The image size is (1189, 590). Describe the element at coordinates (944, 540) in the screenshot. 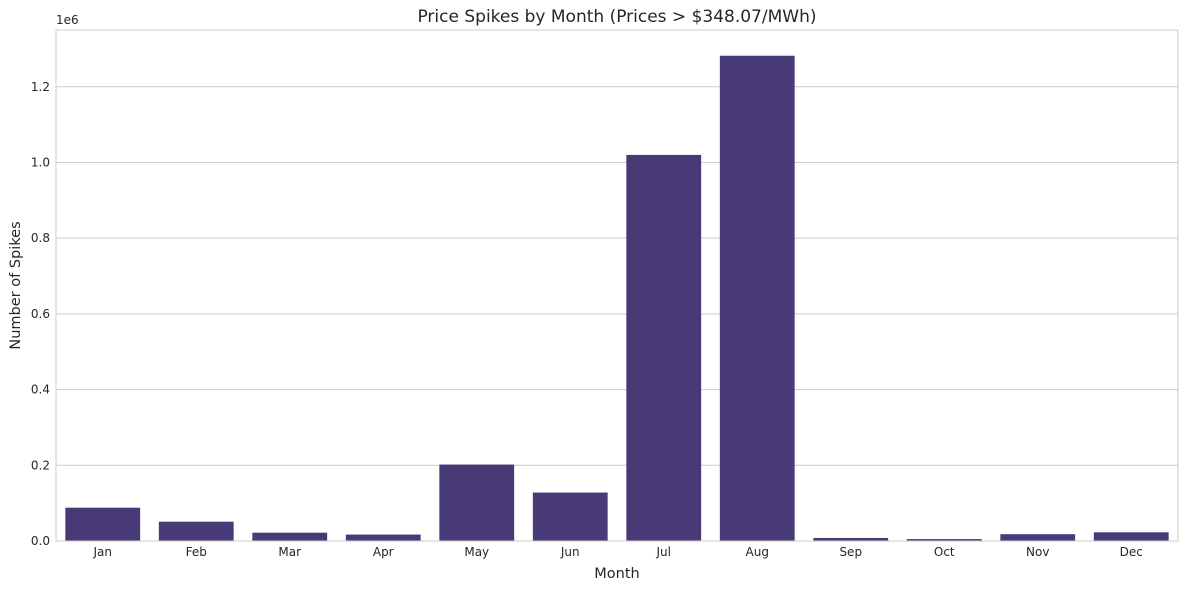

I see `bar-oct` at that location.